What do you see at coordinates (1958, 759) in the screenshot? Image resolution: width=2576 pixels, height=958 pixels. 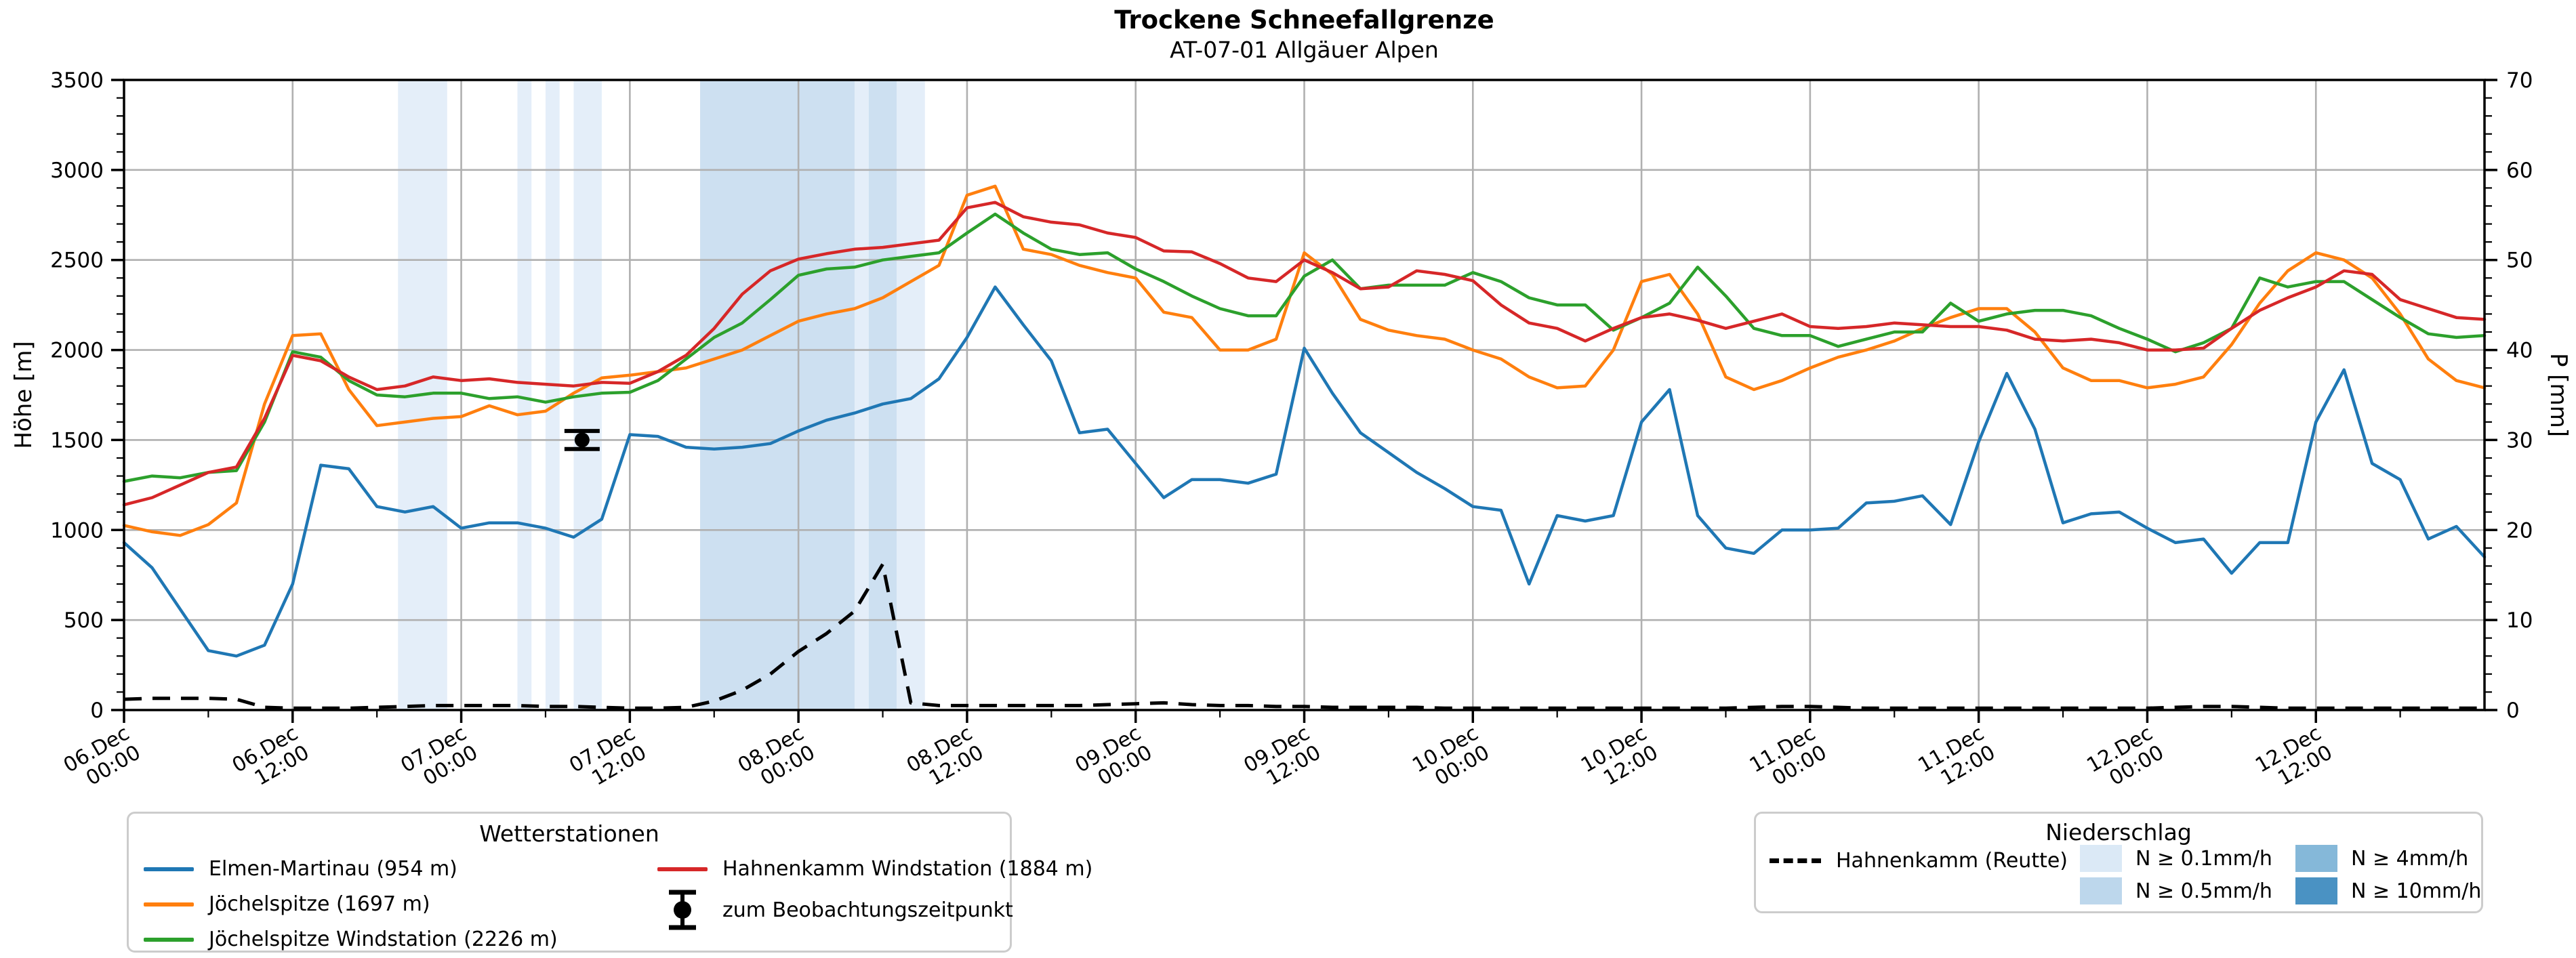 I see `x-tick-label: 11.Dec12:00` at bounding box center [1958, 759].